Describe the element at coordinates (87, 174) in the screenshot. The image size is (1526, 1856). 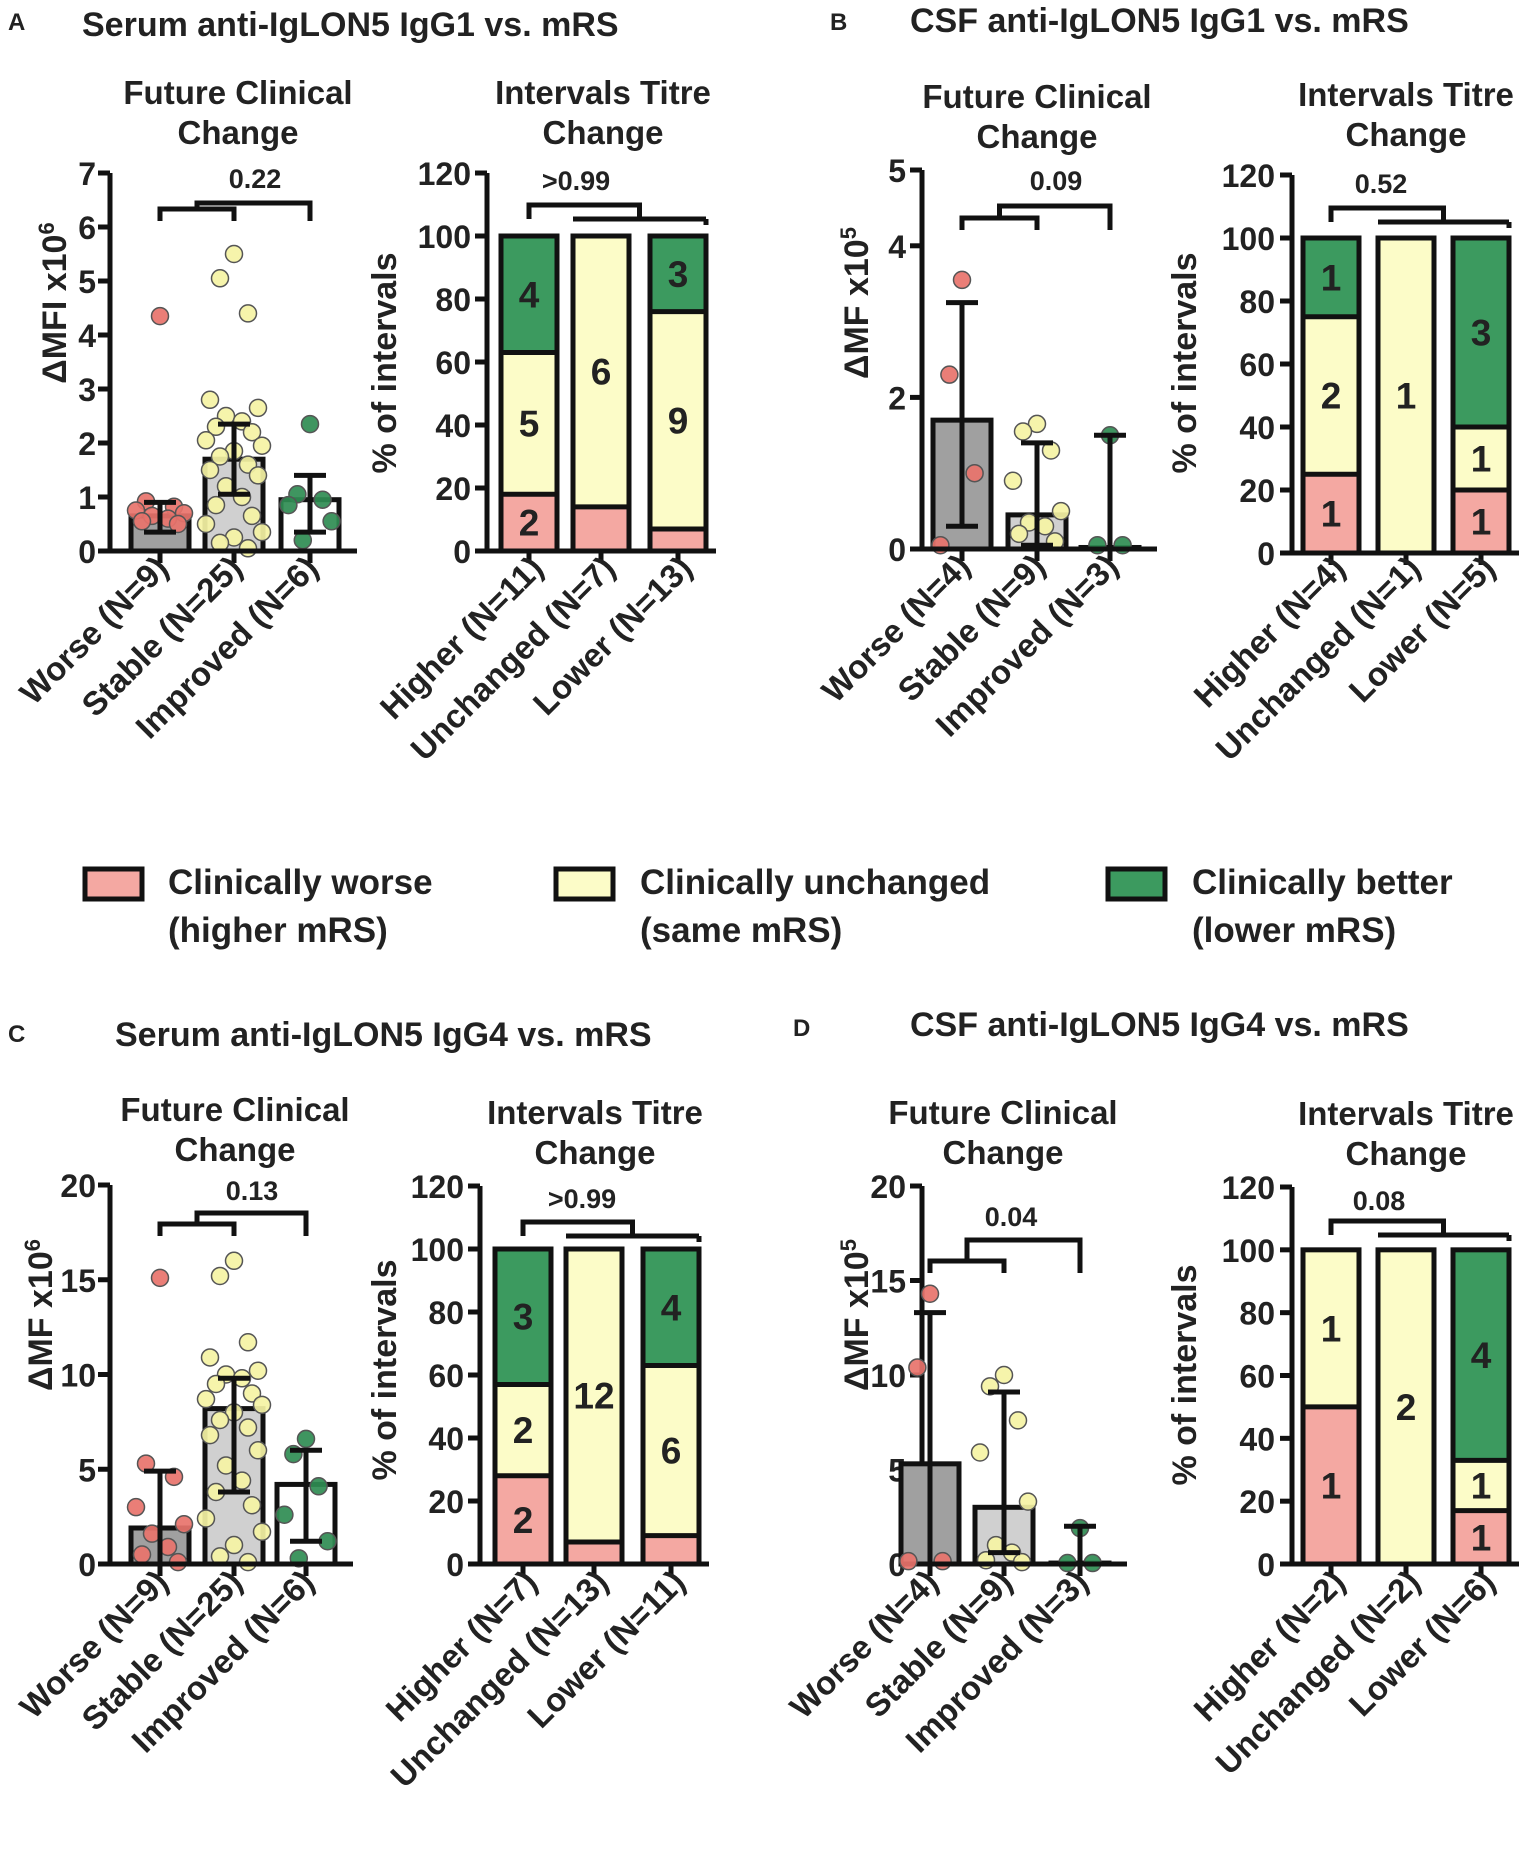
I see `y-tick-label: 7` at that location.